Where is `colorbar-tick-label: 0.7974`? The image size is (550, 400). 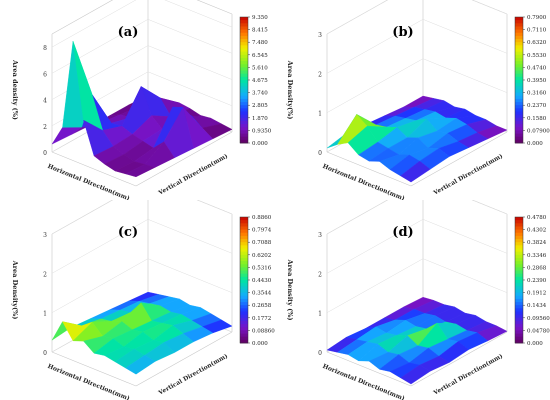
colorbar-tick-label: 0.7974 is located at coordinates (262, 231).